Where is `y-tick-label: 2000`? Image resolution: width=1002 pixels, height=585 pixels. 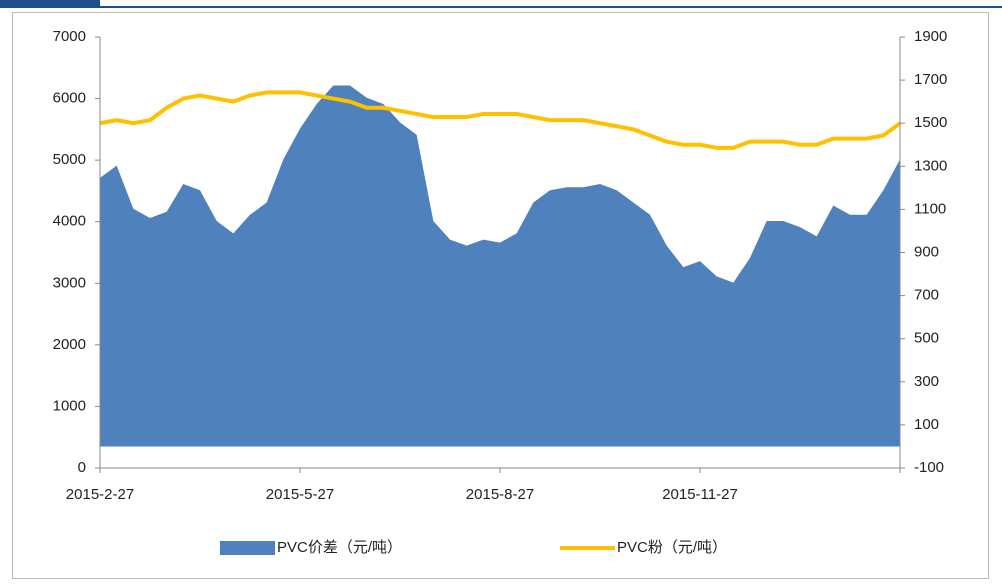 y-tick-label: 2000 is located at coordinates (69, 344).